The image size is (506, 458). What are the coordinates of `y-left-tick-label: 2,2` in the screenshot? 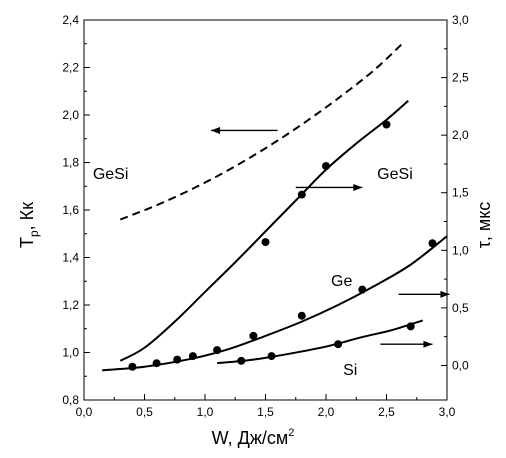 It's located at (70, 68).